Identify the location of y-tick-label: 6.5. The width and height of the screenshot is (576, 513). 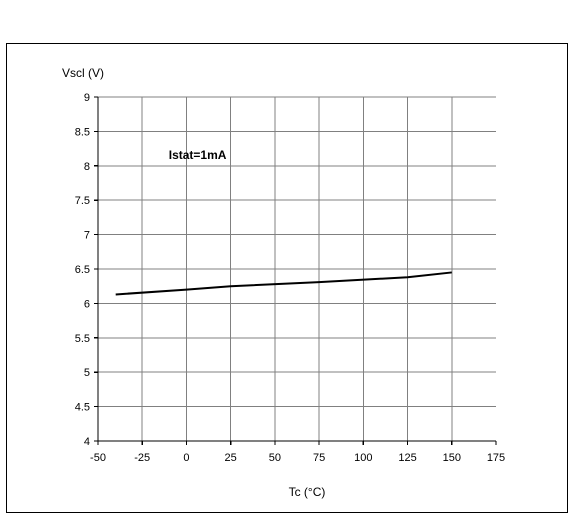
(82, 270).